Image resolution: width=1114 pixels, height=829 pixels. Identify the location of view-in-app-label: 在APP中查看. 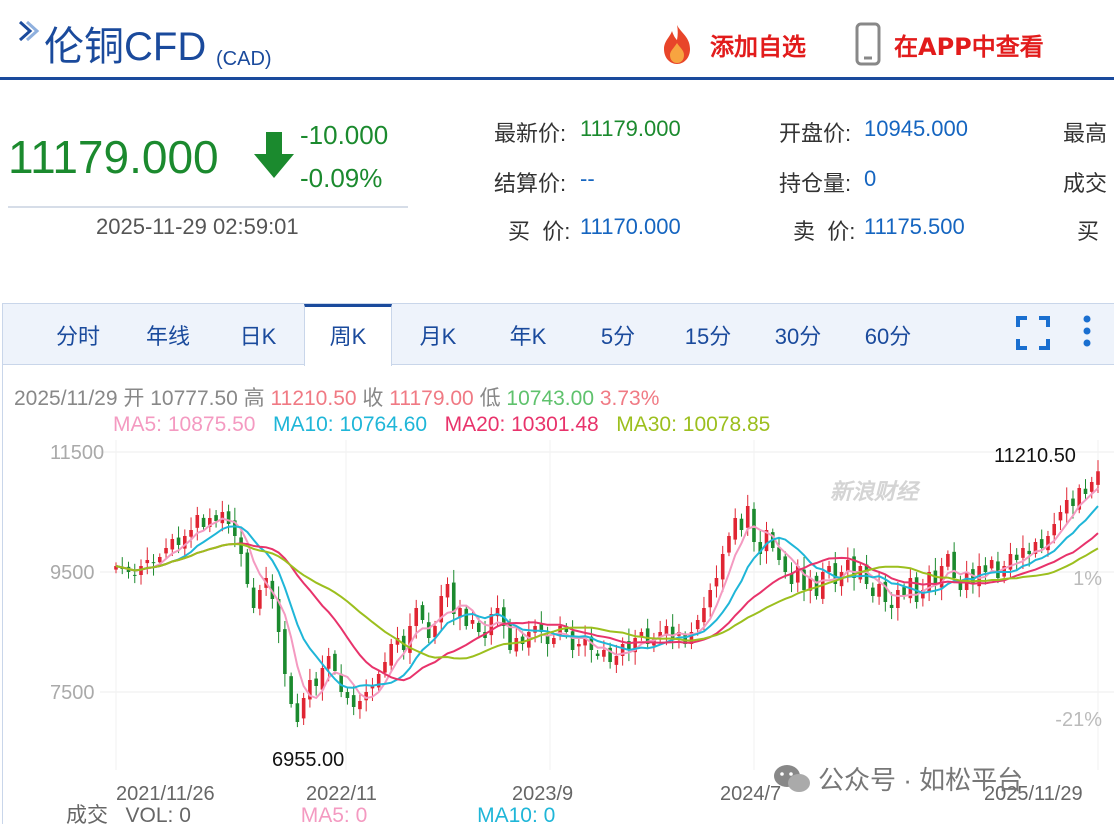
(969, 46).